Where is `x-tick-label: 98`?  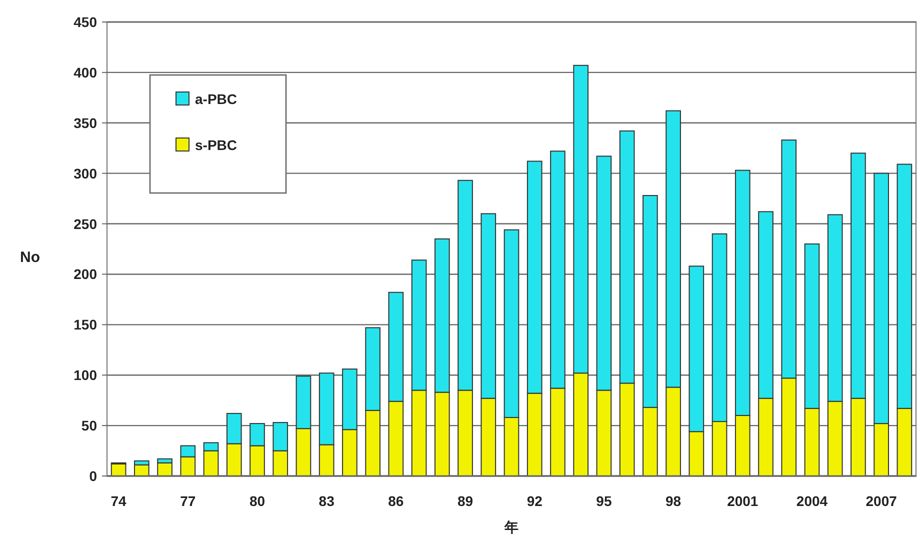
x-tick-label: 98 is located at coordinates (674, 501).